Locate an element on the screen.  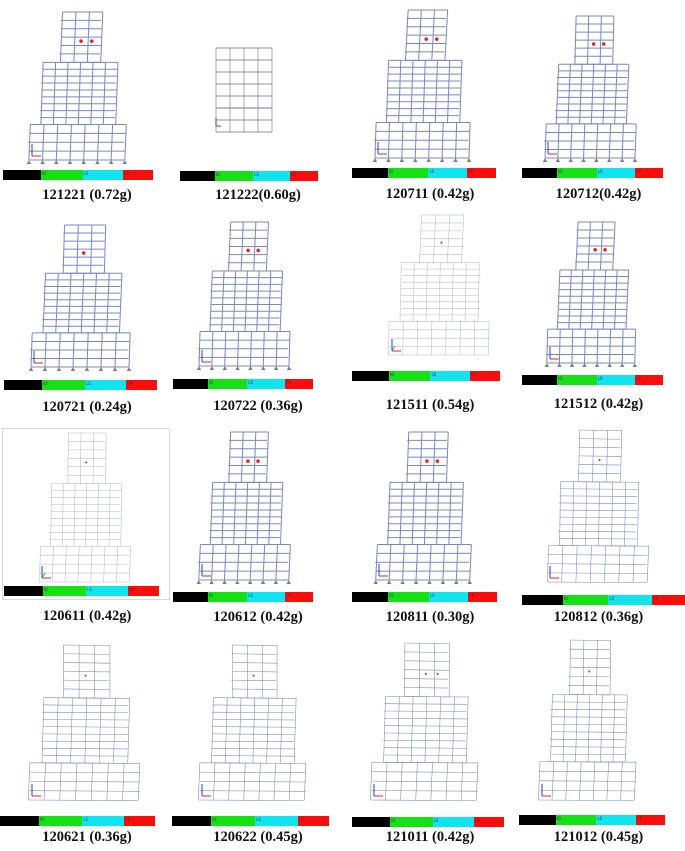
panel-caption: 120711 (0.42g) is located at coordinates (430, 194).